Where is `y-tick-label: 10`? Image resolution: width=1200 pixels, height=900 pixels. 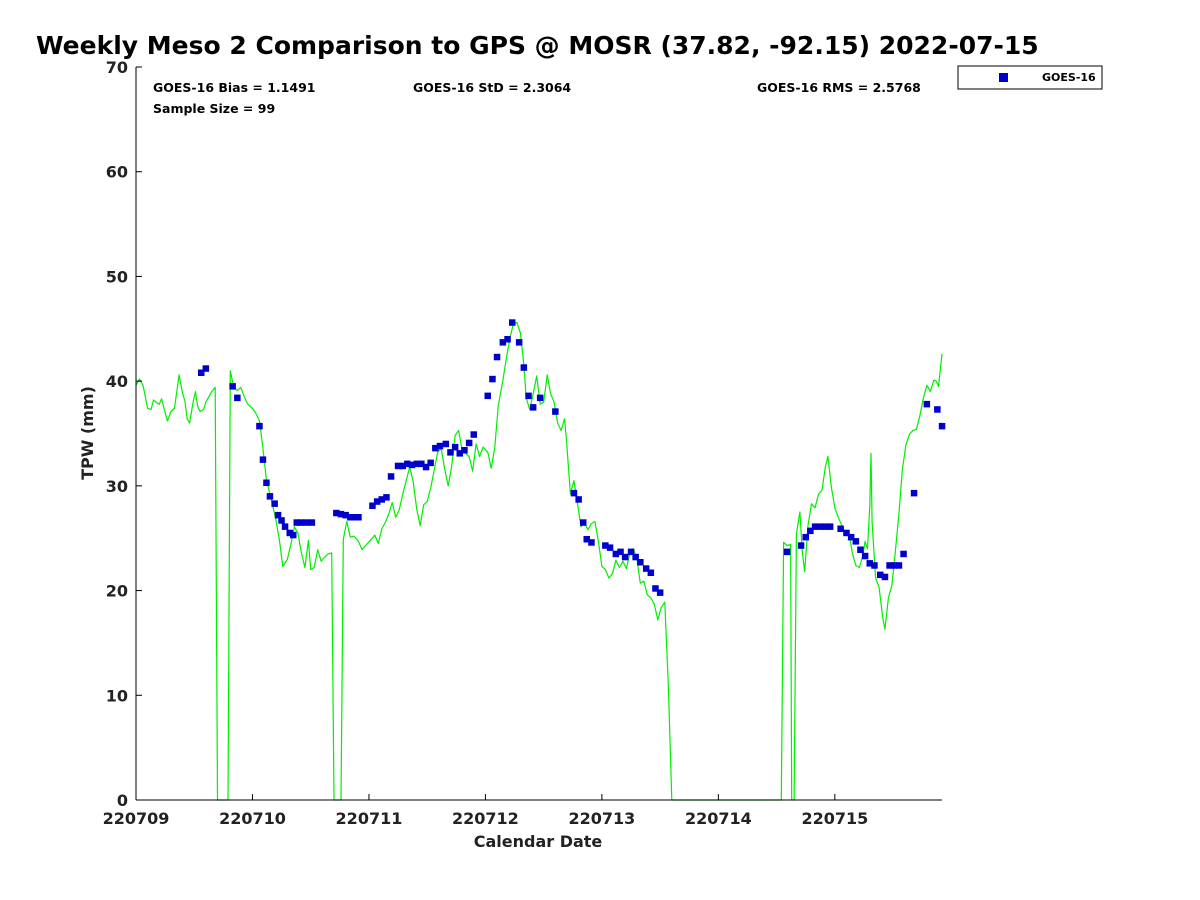 y-tick-label: 10 is located at coordinates (117, 695).